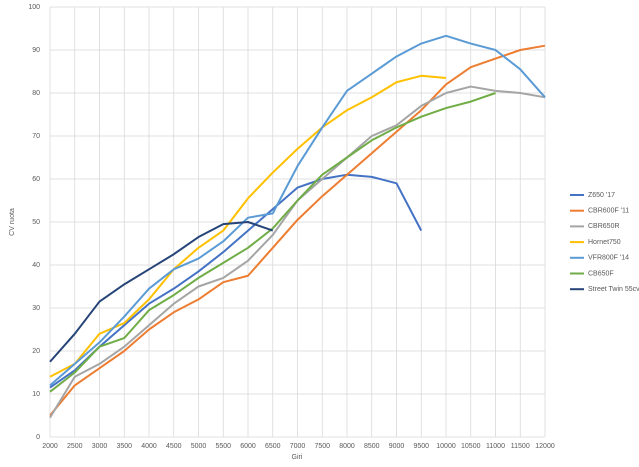  What do you see at coordinates (36, 394) in the screenshot?
I see `y-tick-label: 10` at bounding box center [36, 394].